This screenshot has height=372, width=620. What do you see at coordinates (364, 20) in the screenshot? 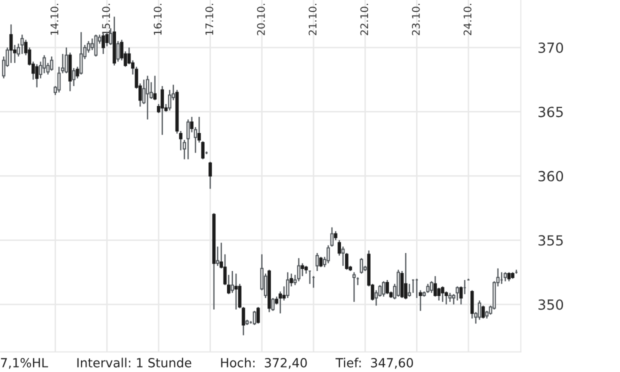
I see `x-tick-label: 22.10.` at bounding box center [364, 20].